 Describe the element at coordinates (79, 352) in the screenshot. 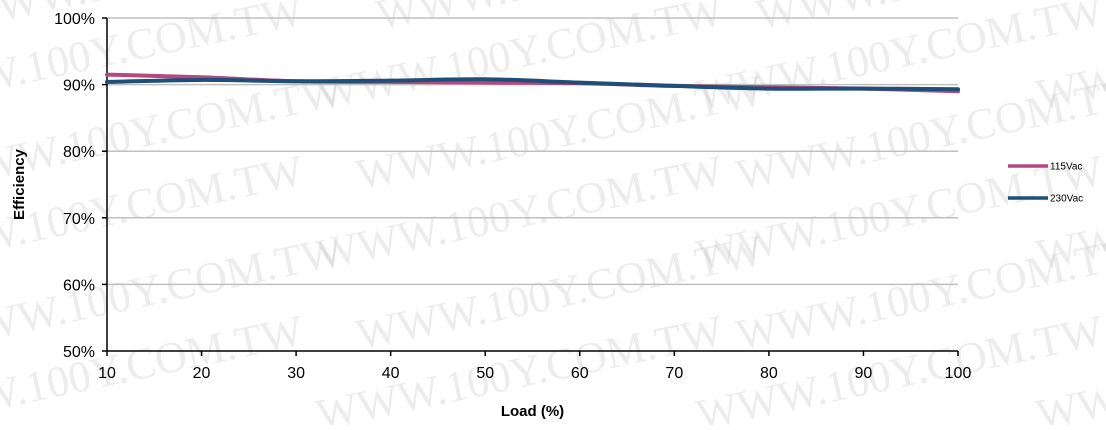

I see `y-tick-label-50: 50%` at that location.